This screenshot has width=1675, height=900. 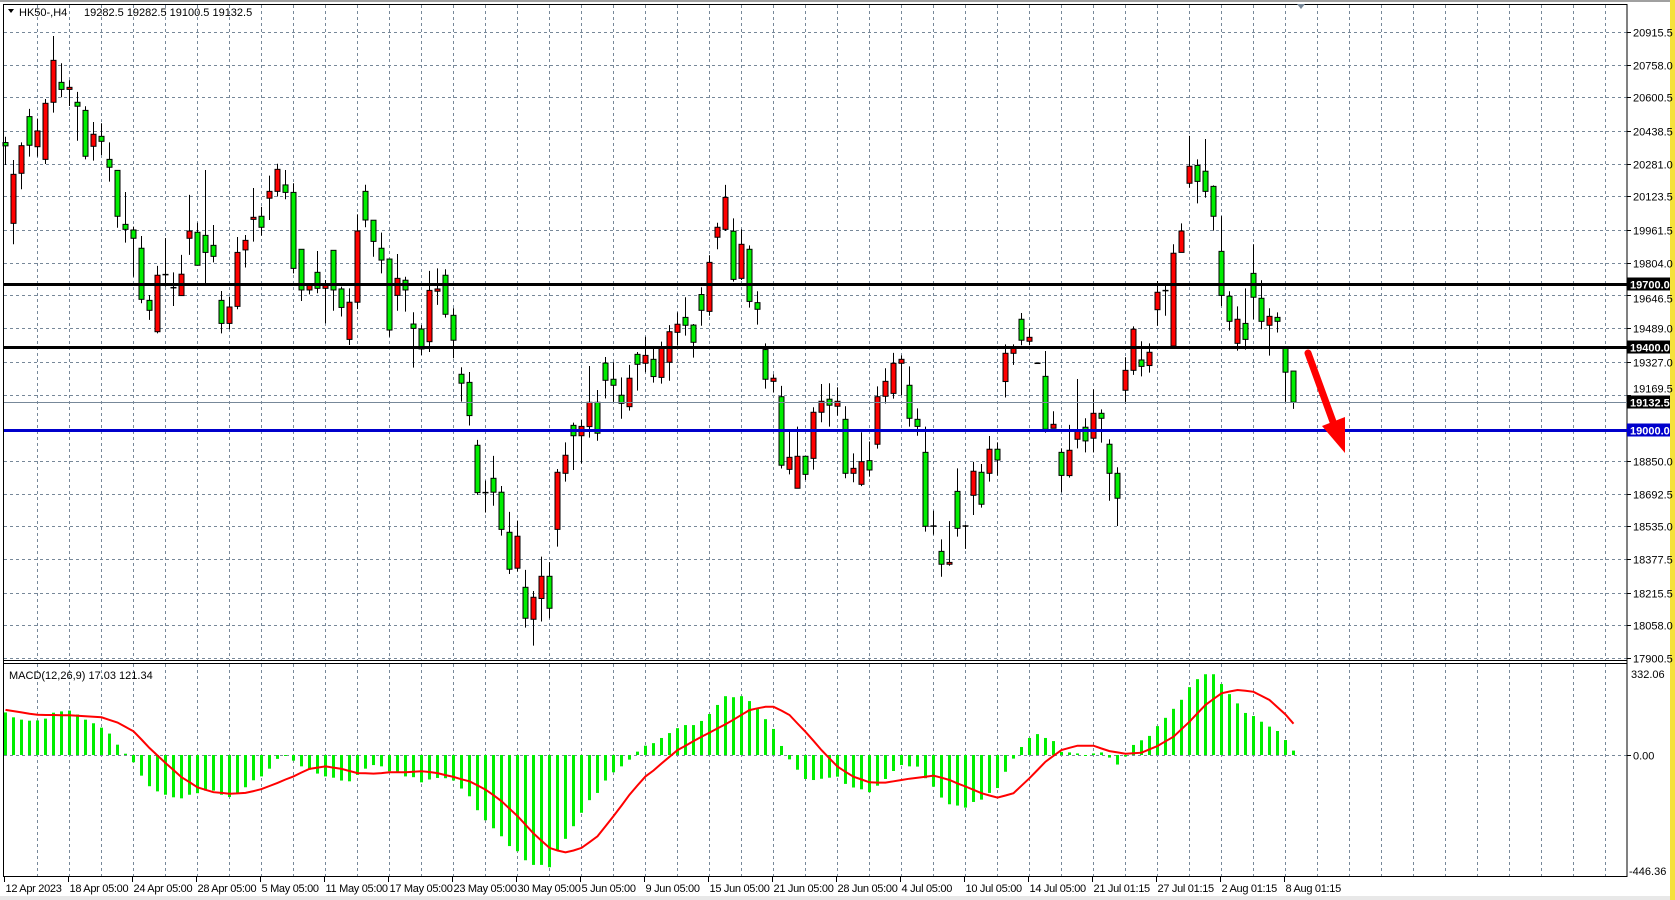 What do you see at coordinates (1322, 391) in the screenshot?
I see `arrow-shaft` at bounding box center [1322, 391].